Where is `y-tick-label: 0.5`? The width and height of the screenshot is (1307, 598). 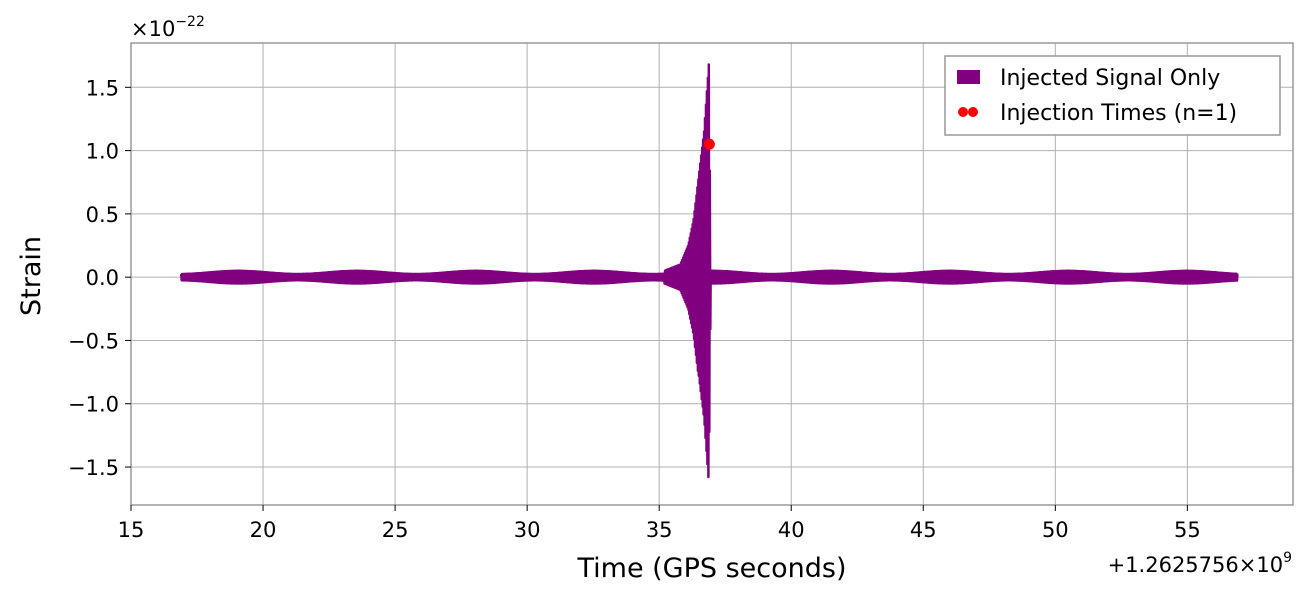 y-tick-label: 0.5 is located at coordinates (102, 215).